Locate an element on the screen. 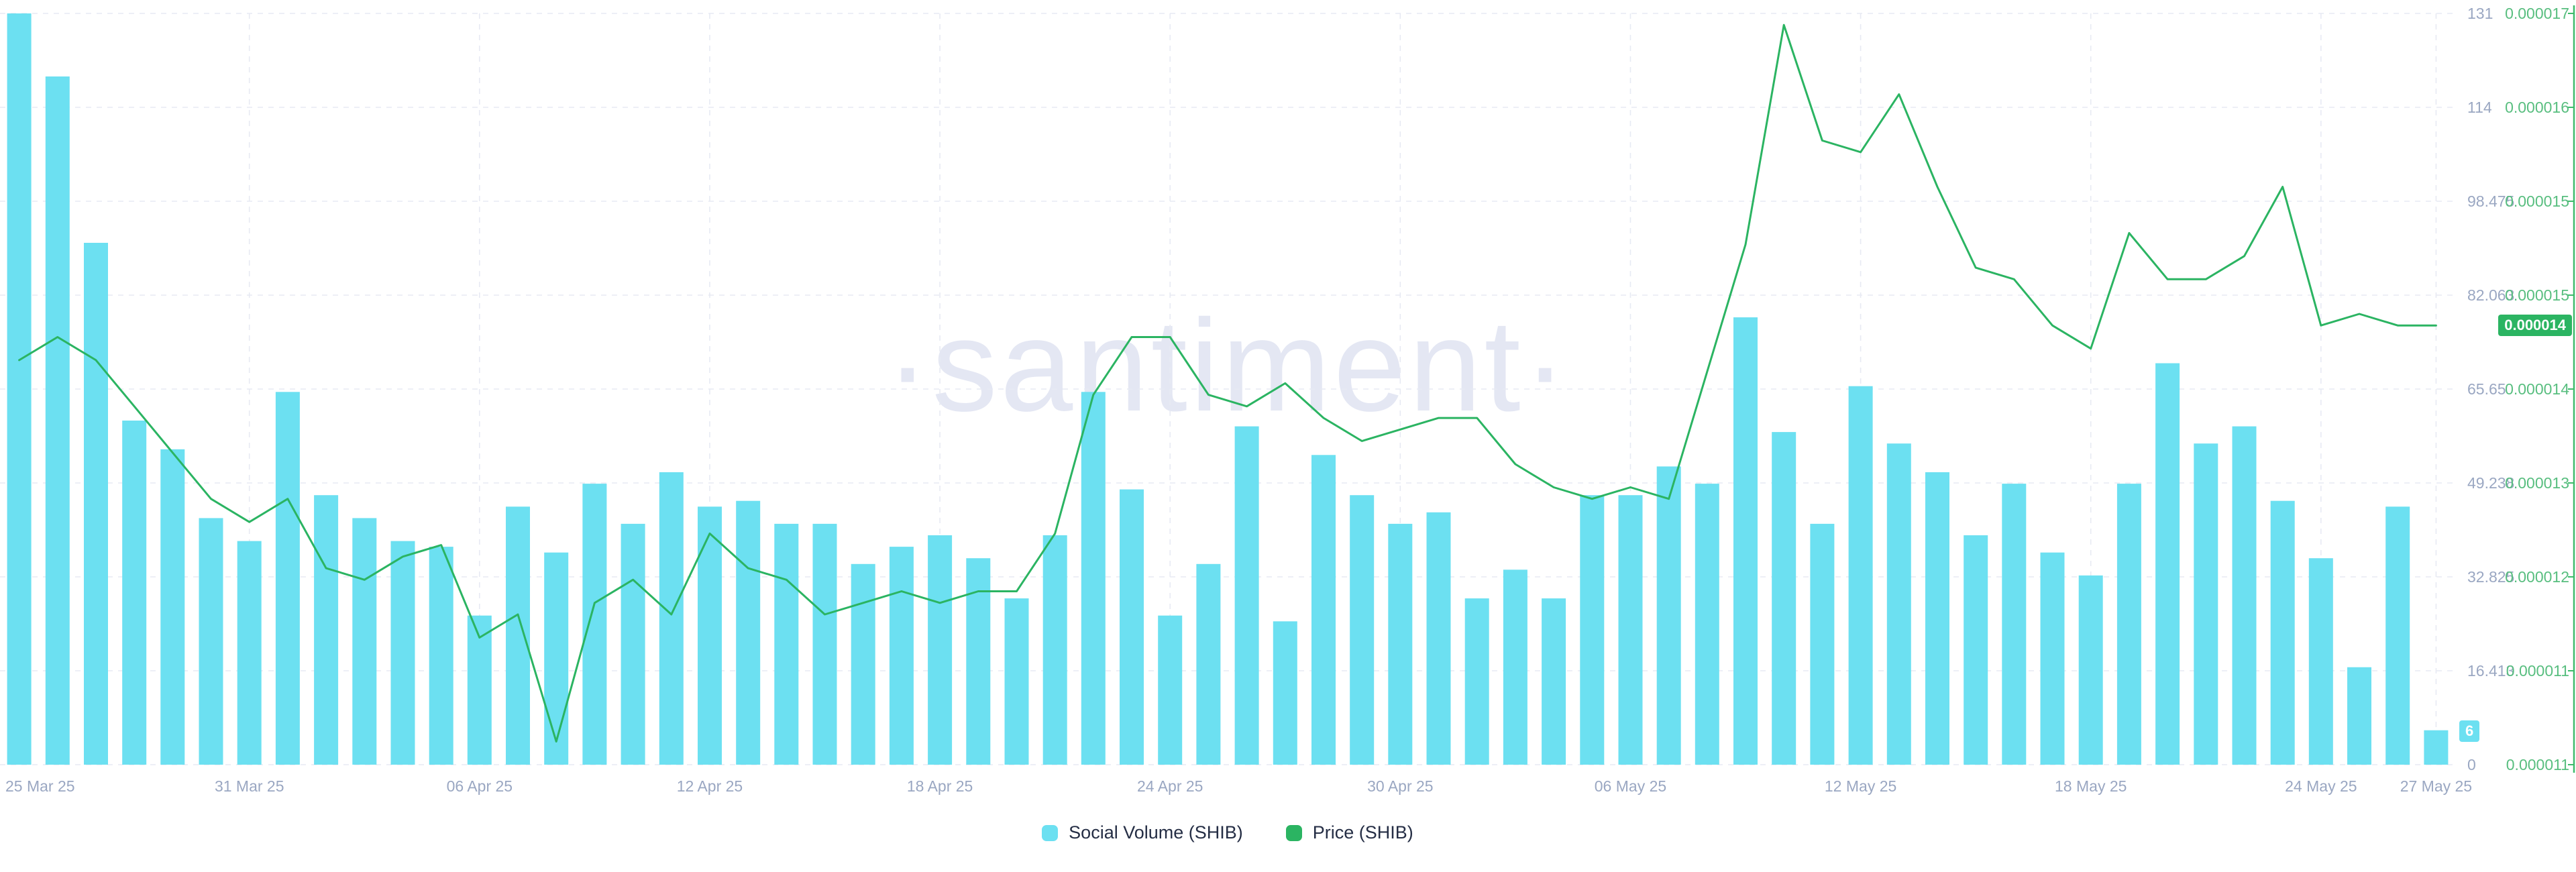 Image resolution: width=2576 pixels, height=872 pixels. legend-label-social-volume: Social Volume (SHIB) is located at coordinates (1156, 832).